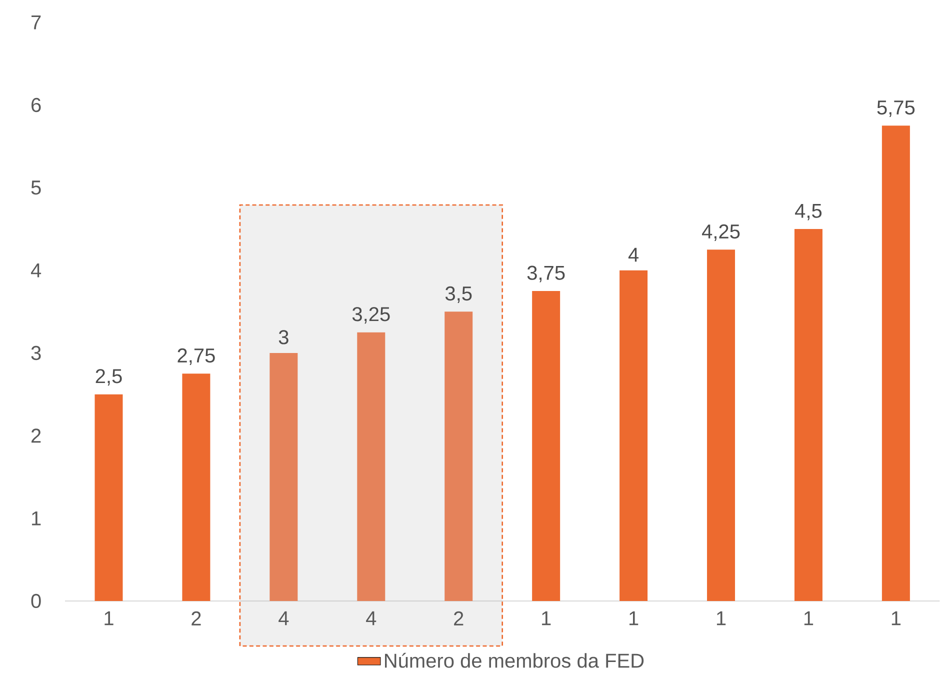  Describe the element at coordinates (514, 660) in the screenshot. I see `legend-label: Número de membros da FED` at that location.